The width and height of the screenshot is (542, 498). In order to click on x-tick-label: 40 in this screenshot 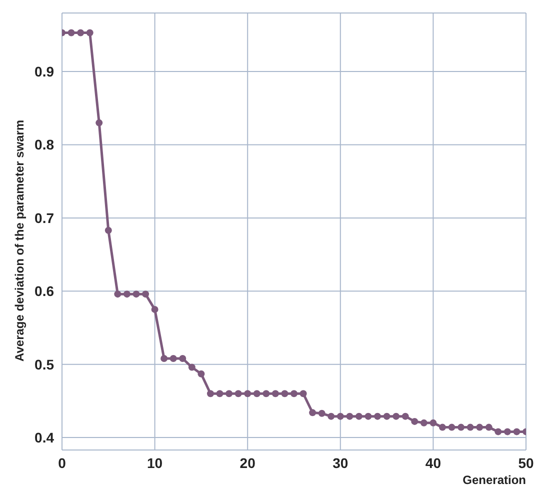, I will do `click(433, 462)`.